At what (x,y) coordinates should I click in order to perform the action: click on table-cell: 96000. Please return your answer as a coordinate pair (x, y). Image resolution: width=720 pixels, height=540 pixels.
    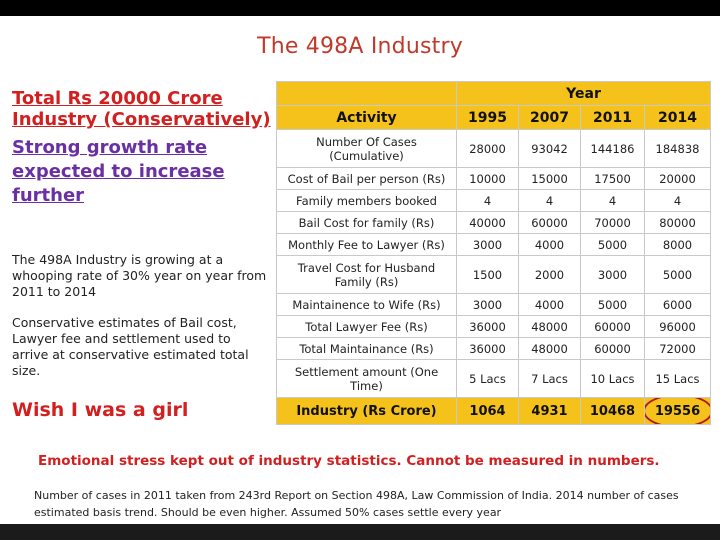
    Looking at the image, I should click on (677, 326).